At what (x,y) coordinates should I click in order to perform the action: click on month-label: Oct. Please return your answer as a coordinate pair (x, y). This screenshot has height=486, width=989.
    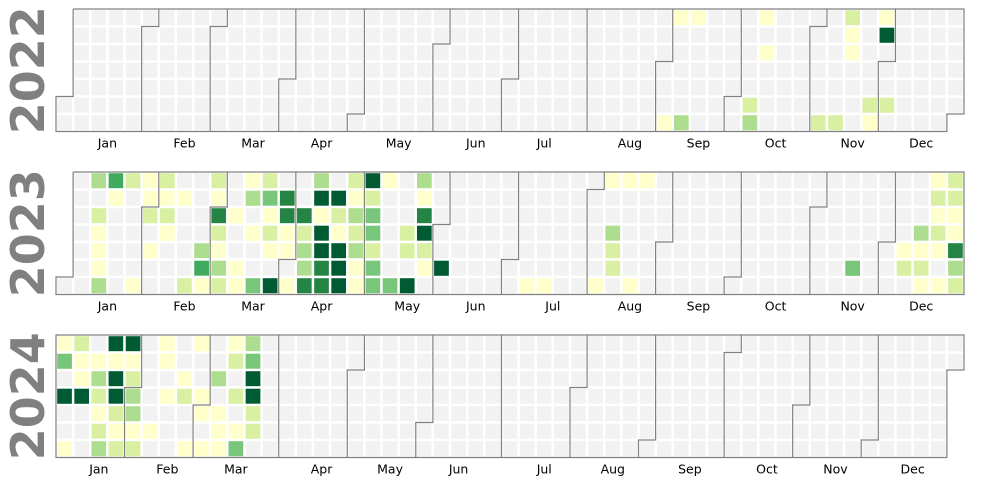
    Looking at the image, I should click on (776, 306).